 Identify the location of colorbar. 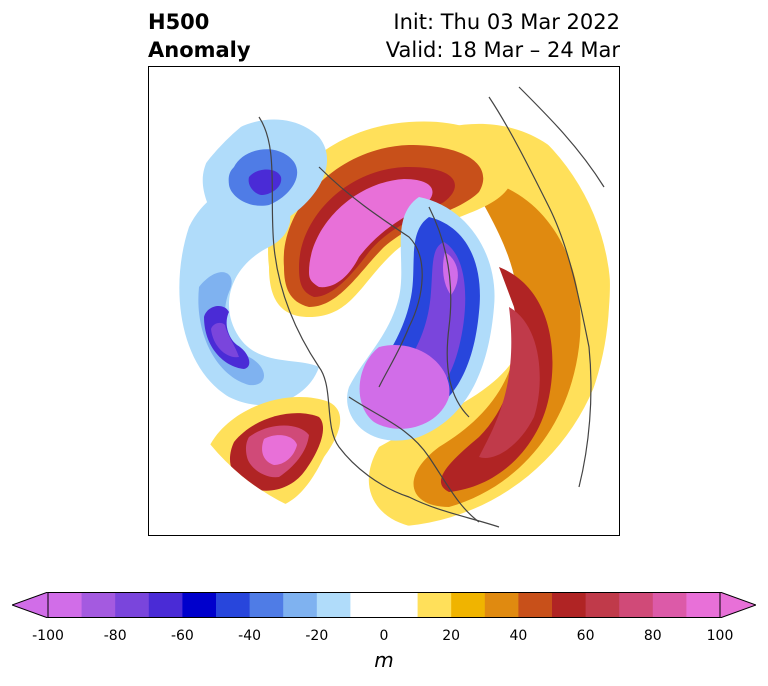
(384, 605).